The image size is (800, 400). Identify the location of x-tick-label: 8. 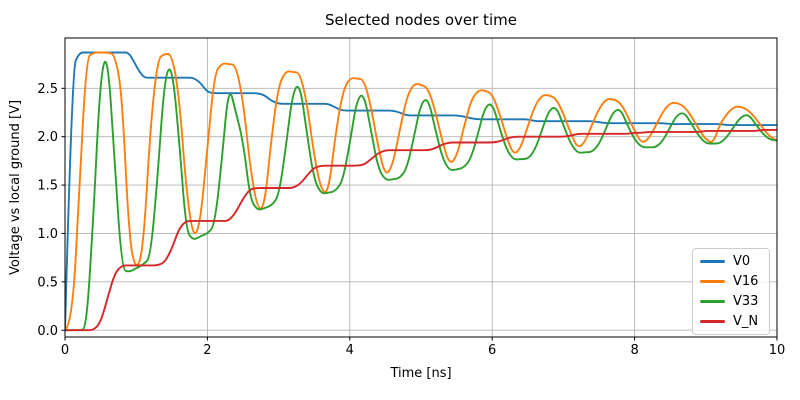
(634, 350).